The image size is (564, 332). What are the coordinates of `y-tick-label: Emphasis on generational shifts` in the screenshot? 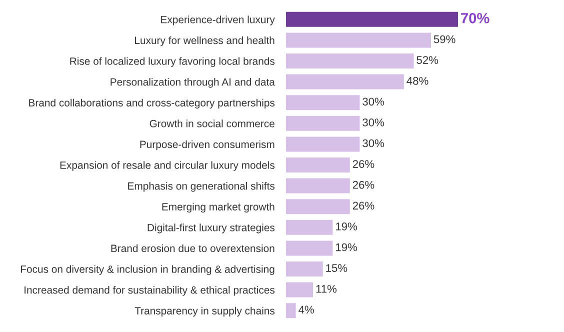 It's located at (201, 187).